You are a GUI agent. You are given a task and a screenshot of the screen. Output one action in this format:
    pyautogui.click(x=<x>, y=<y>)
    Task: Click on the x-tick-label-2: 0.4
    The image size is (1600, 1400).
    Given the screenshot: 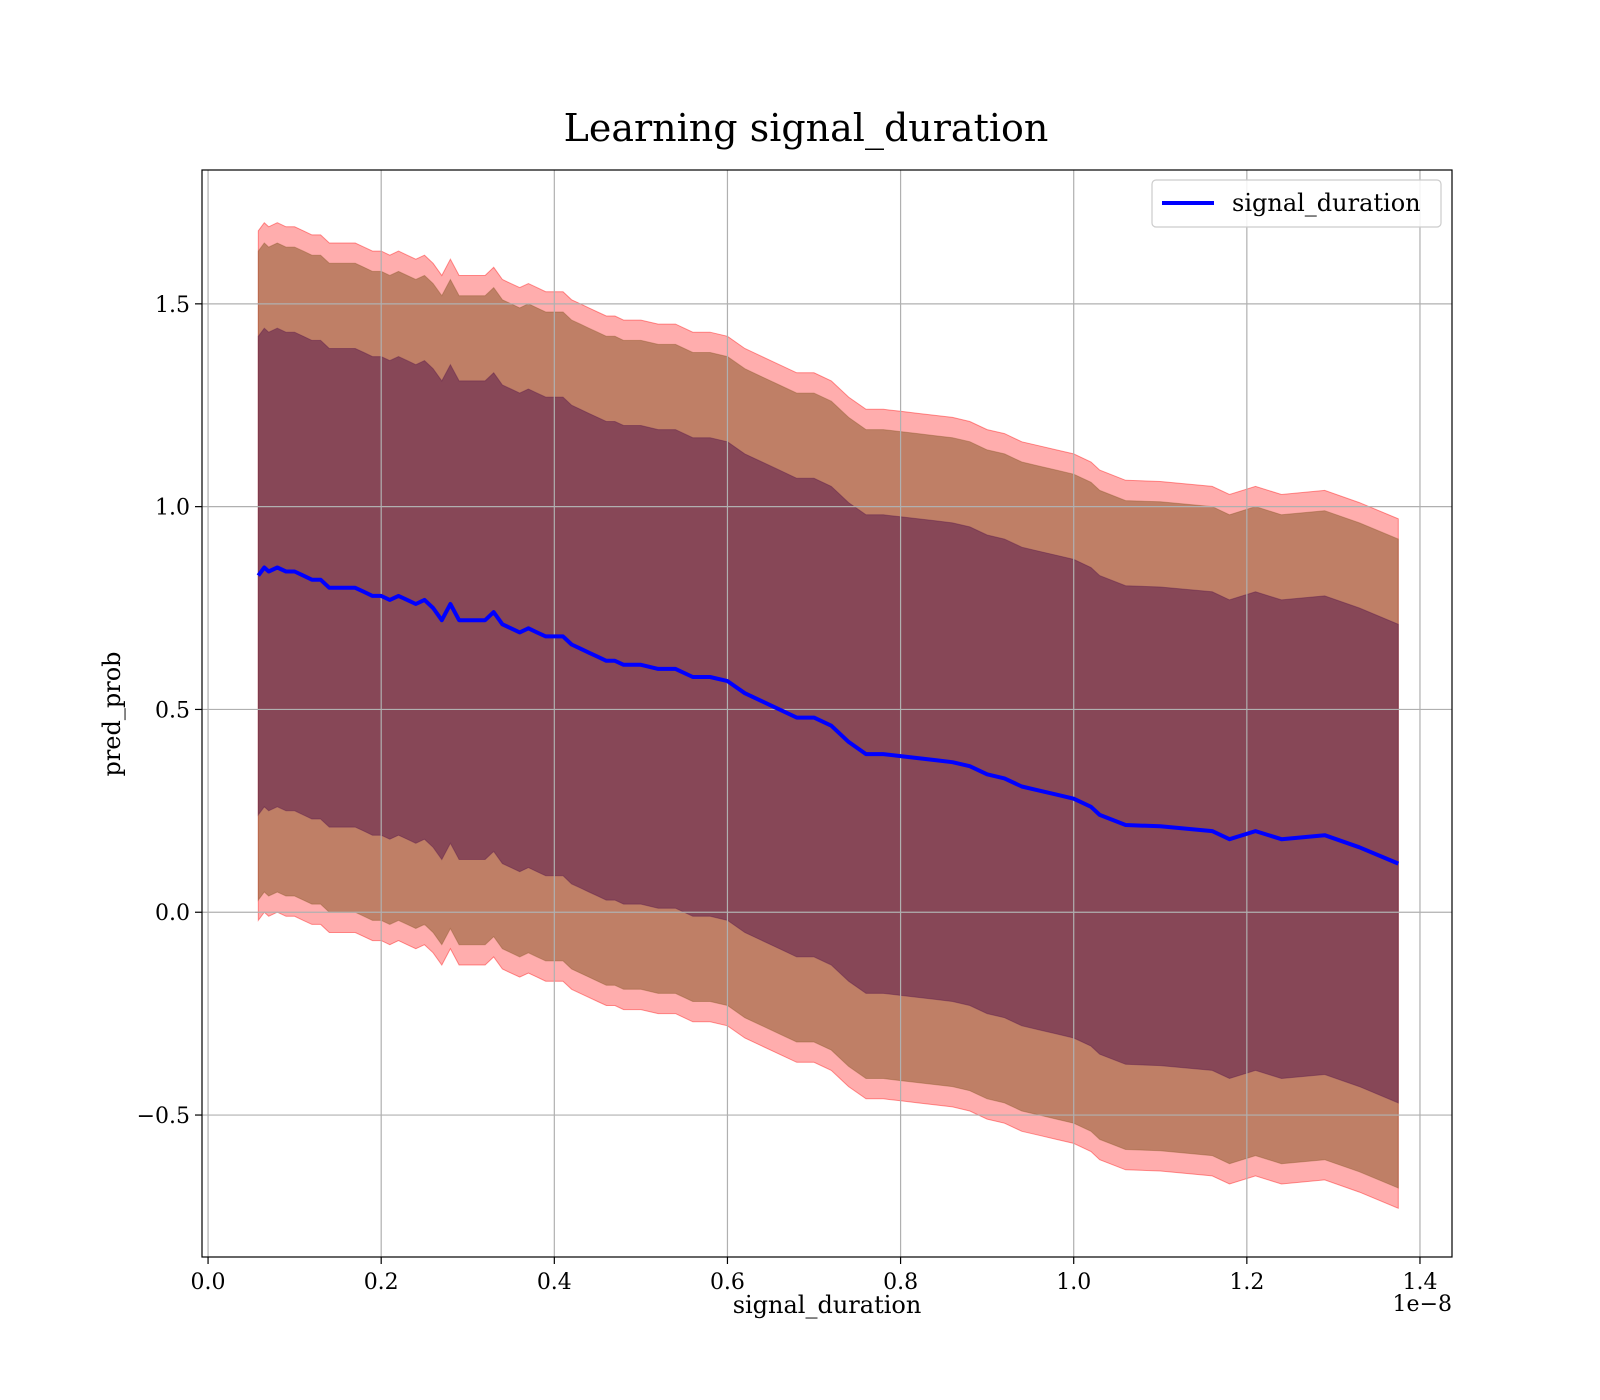 What is the action you would take?
    pyautogui.click(x=554, y=1282)
    